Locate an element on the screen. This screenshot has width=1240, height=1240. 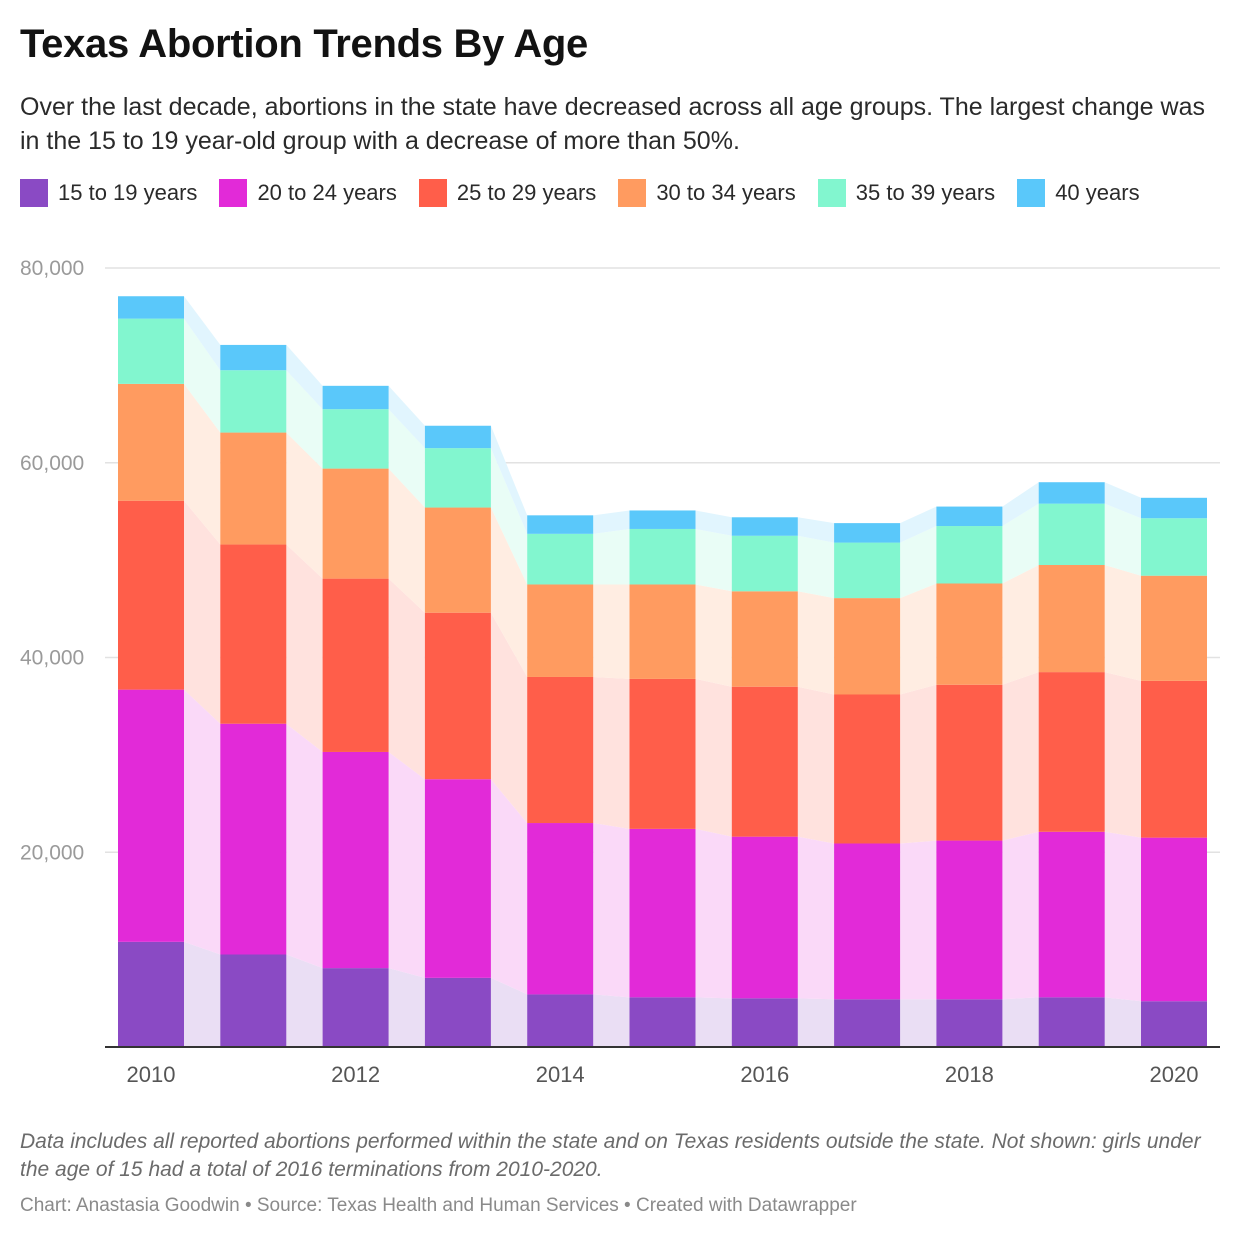
legend-label: 25 to 29 years is located at coordinates (526, 192).